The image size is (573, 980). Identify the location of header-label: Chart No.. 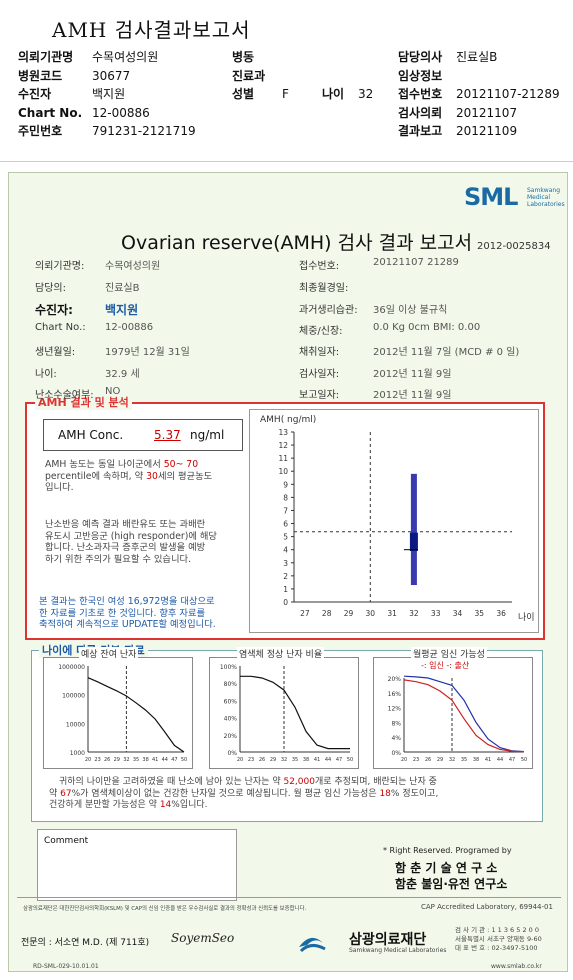
(50, 112).